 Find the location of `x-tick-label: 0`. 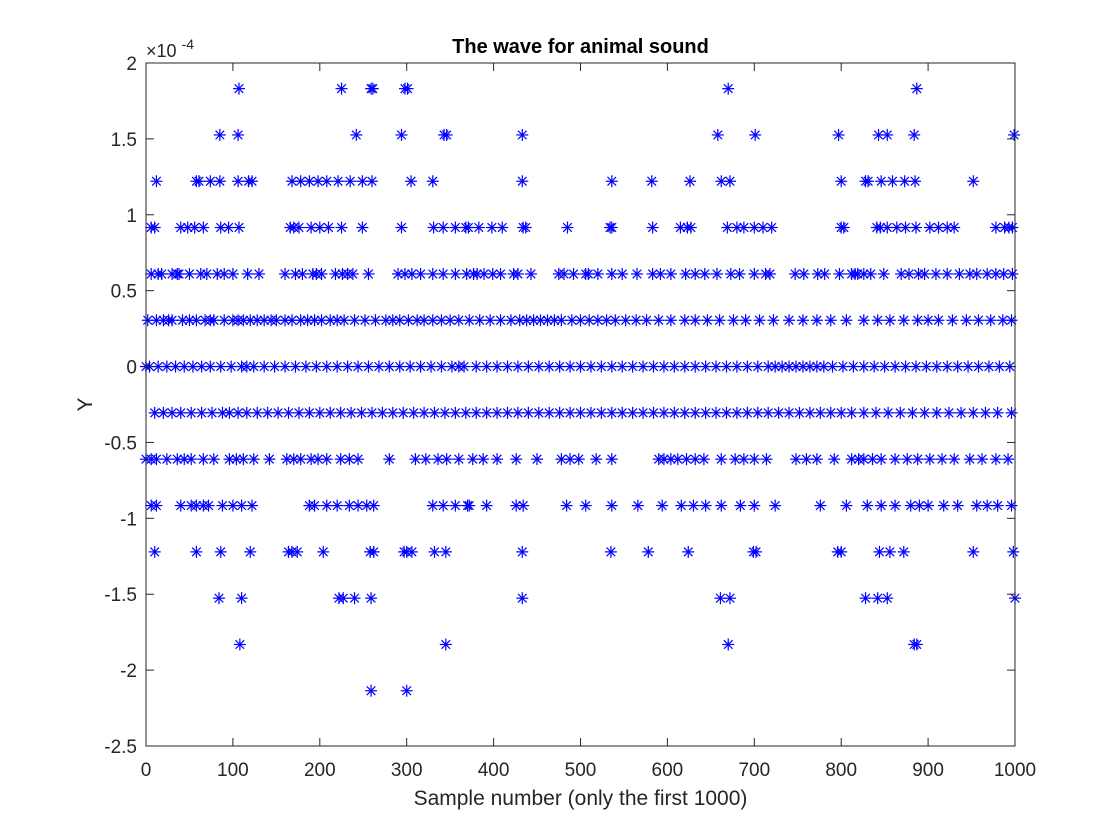

x-tick-label: 0 is located at coordinates (146, 770).